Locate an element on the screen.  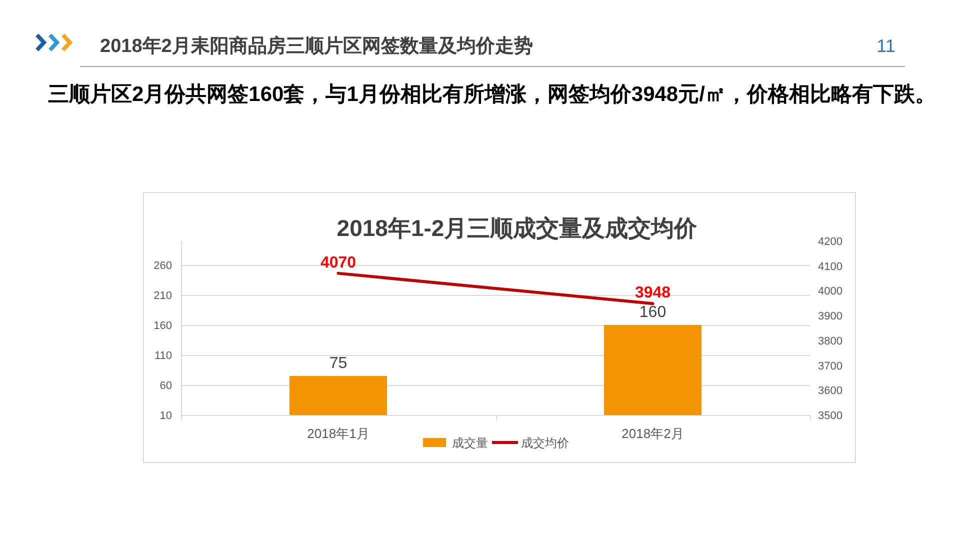
chart-title: 2018年1-2月三顺成交量及成交均价 is located at coordinates (517, 228).